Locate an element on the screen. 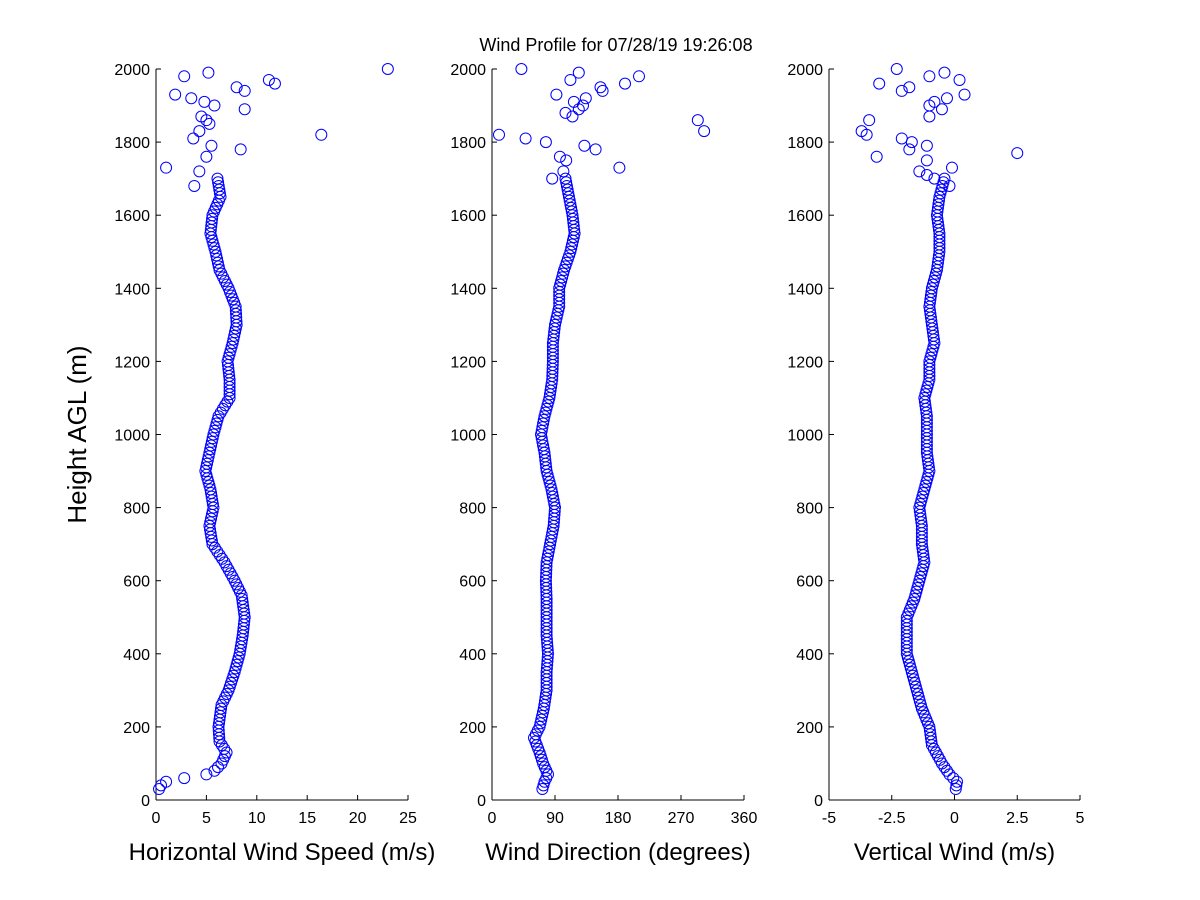 This screenshot has width=1200, height=900. y-tick-label: 1200 is located at coordinates (805, 362).